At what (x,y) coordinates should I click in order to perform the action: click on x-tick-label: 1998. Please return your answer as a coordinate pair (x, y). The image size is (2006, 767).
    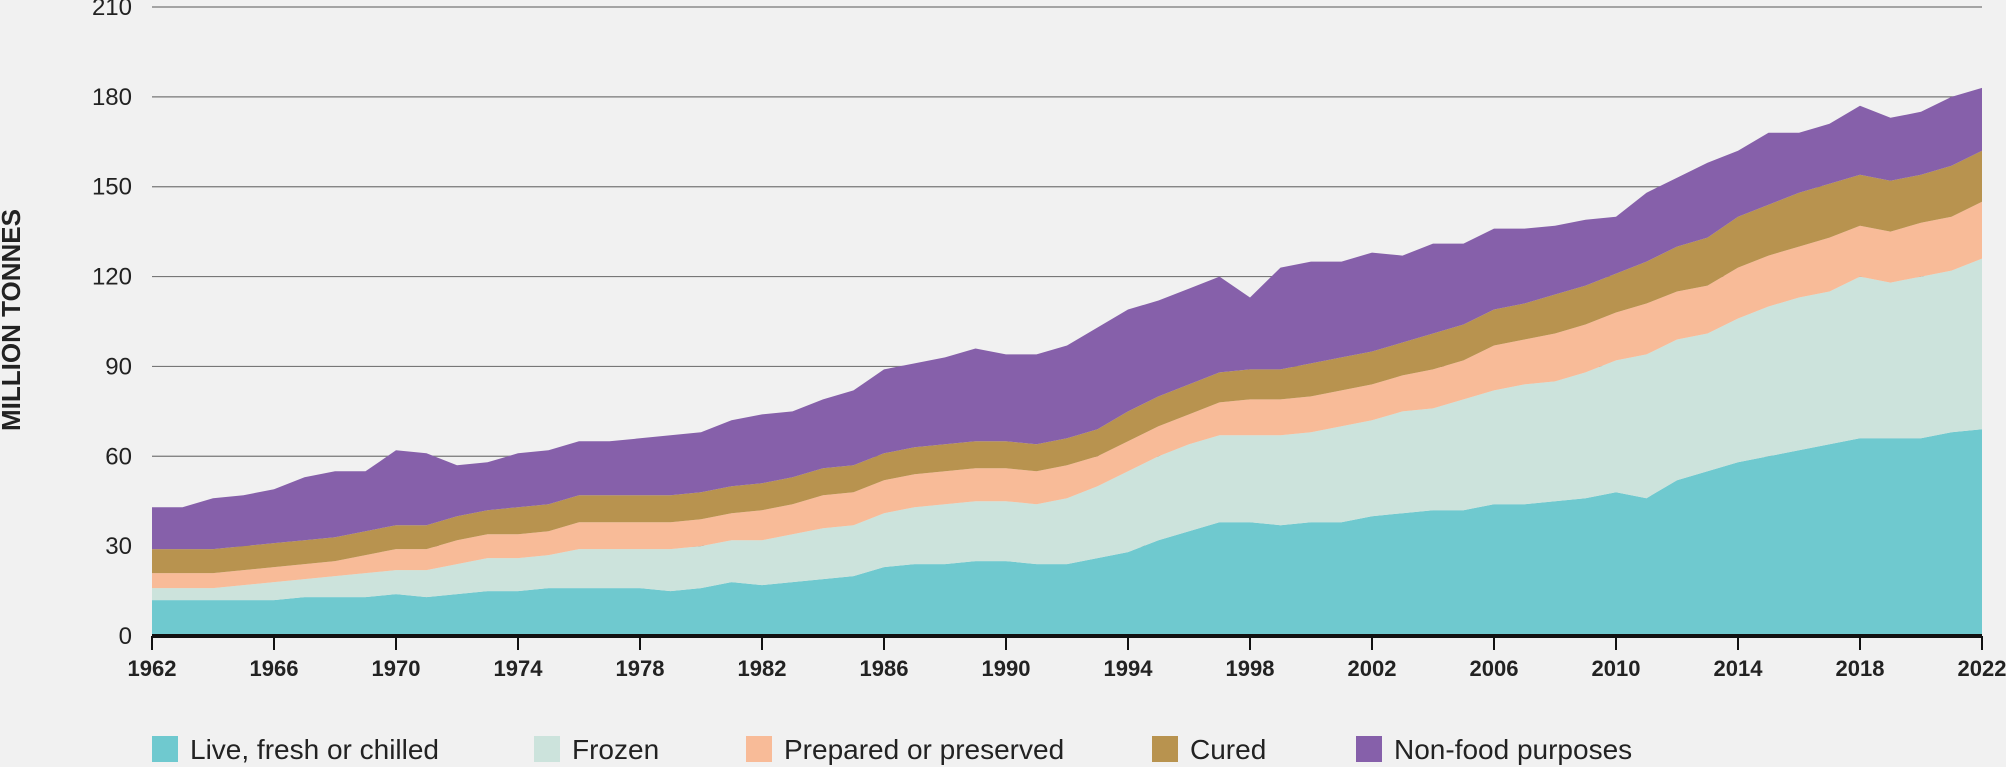
    Looking at the image, I should click on (1250, 668).